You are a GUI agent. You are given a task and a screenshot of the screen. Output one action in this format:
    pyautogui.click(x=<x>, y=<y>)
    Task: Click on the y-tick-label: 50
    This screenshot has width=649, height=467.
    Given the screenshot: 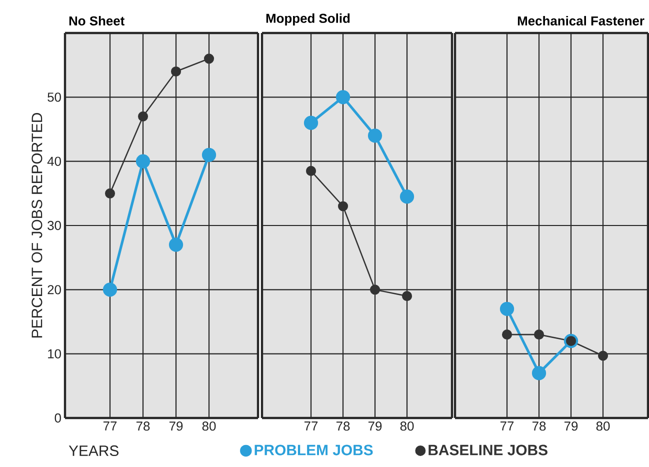 What is the action you would take?
    pyautogui.click(x=54, y=97)
    